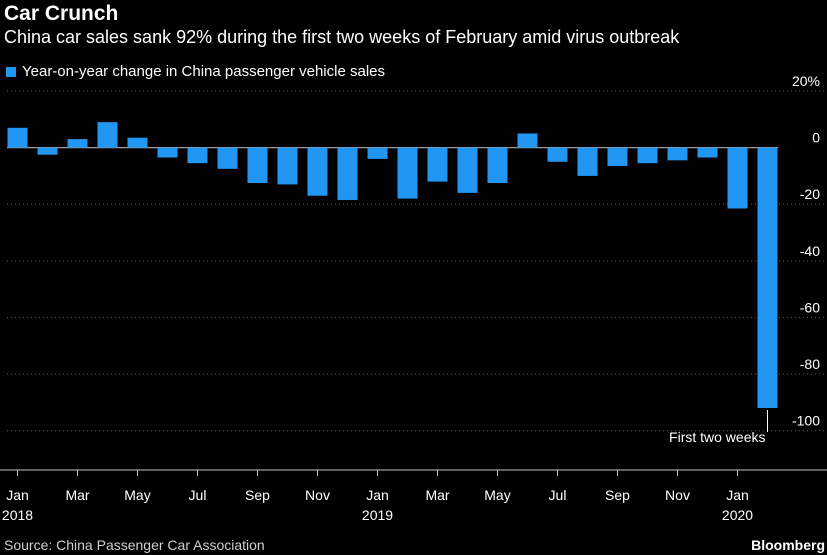 This screenshot has width=827, height=555. What do you see at coordinates (737, 515) in the screenshot?
I see `x-tick-year-label: 2020` at bounding box center [737, 515].